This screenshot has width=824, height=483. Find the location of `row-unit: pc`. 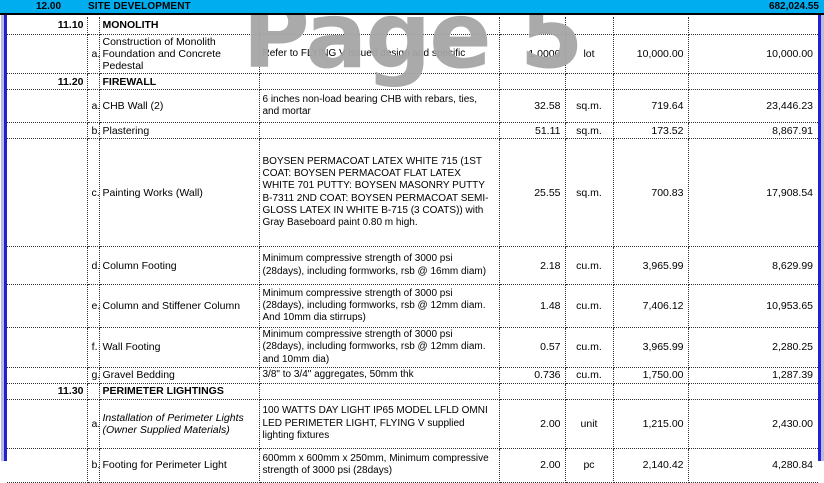

row-unit: pc is located at coordinates (589, 465).